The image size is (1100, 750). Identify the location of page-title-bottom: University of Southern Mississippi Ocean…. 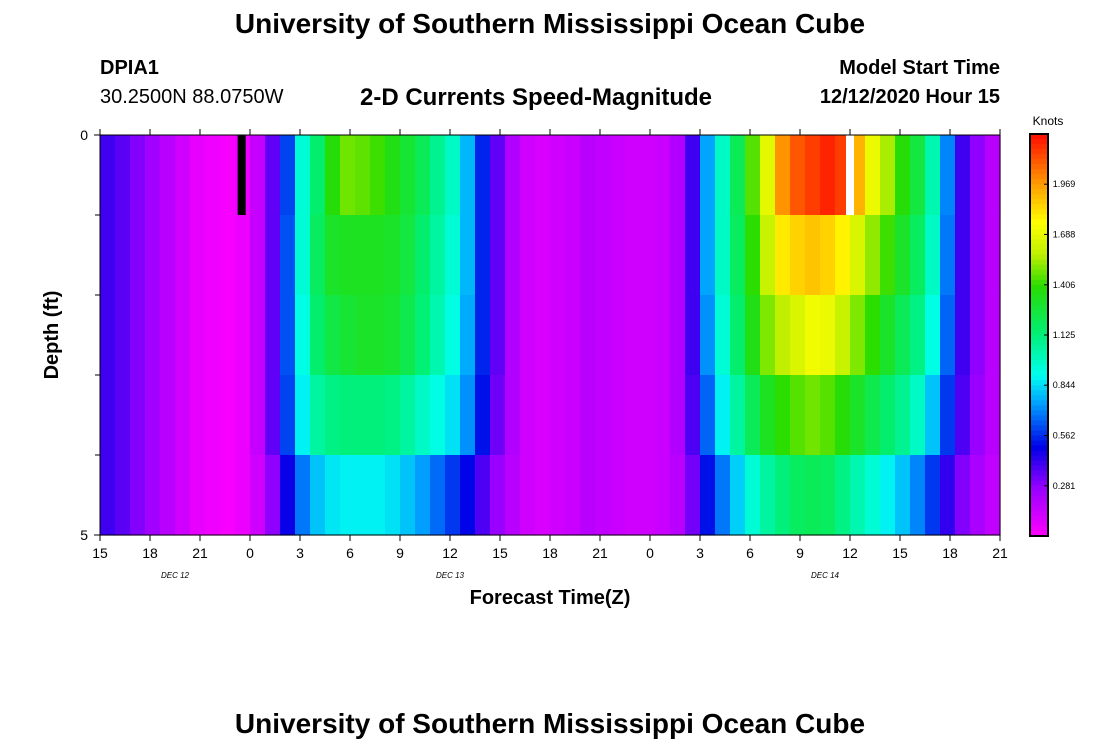
(550, 723).